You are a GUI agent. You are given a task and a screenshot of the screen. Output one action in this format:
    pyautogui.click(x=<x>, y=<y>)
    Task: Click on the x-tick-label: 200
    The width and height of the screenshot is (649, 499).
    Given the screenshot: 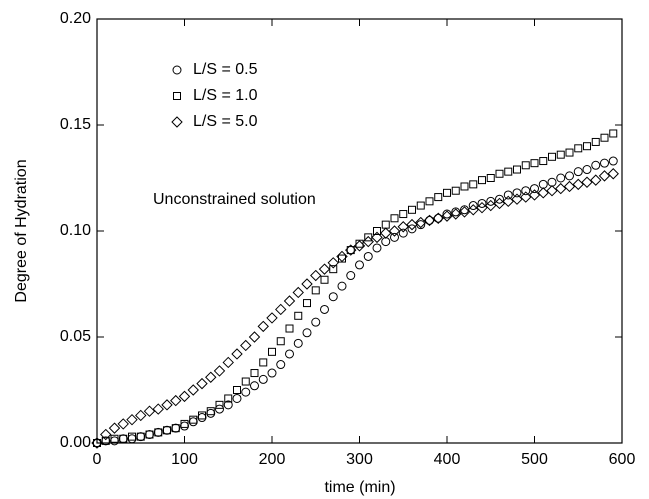 What is the action you would take?
    pyautogui.click(x=272, y=459)
    